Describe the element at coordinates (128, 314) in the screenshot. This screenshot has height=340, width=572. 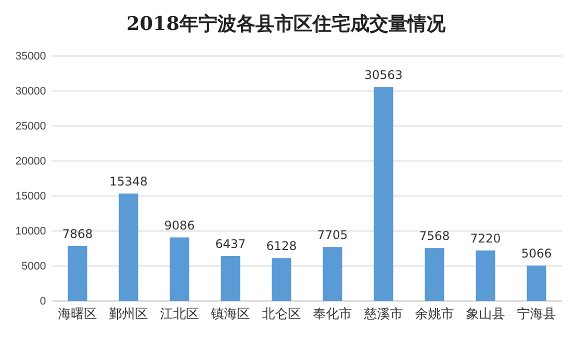
I see `x-tick-label: 鄞州区` at that location.